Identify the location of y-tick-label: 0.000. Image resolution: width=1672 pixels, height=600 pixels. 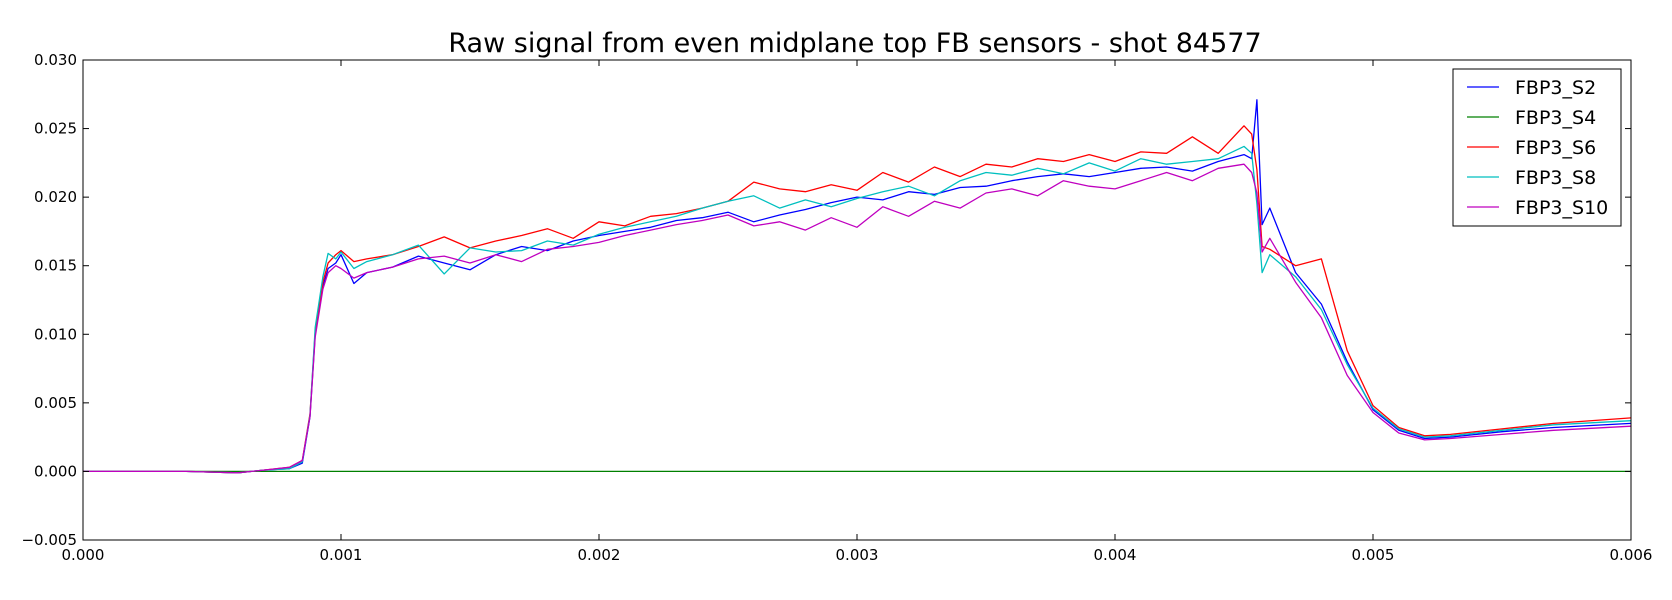
(55, 471).